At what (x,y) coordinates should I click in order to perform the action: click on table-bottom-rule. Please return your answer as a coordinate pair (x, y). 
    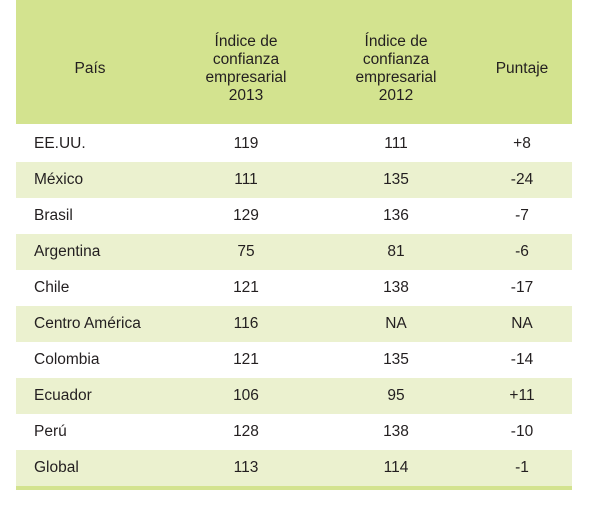
    Looking at the image, I should click on (294, 488).